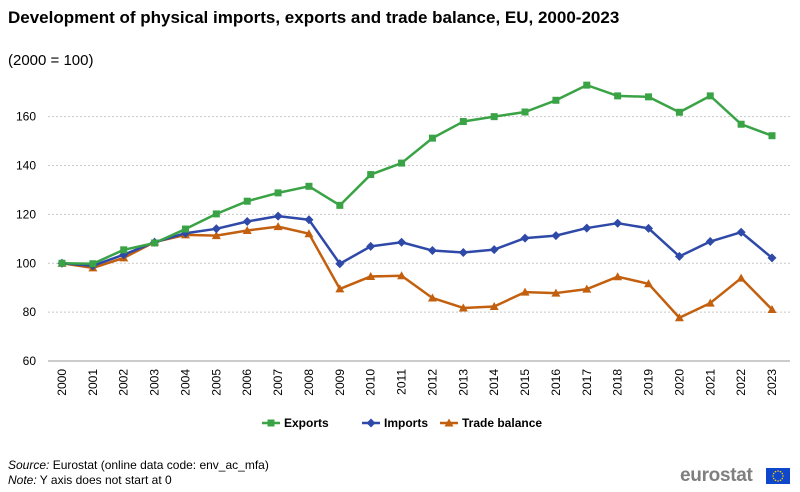 The height and width of the screenshot is (492, 800). I want to click on x-tick-label: 2022, so click(741, 382).